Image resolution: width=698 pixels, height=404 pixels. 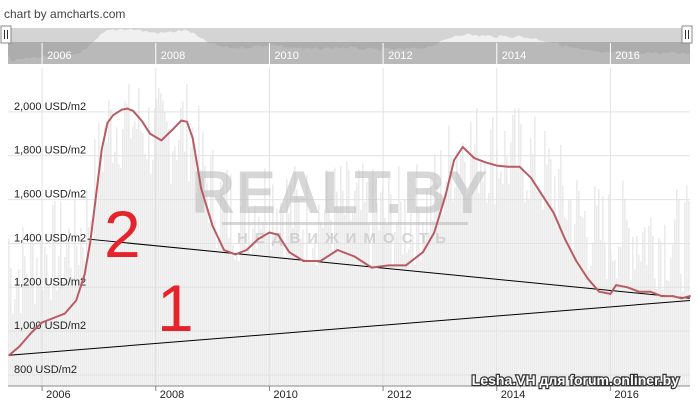 I want to click on annotation-label-1: 1, so click(x=175, y=308).